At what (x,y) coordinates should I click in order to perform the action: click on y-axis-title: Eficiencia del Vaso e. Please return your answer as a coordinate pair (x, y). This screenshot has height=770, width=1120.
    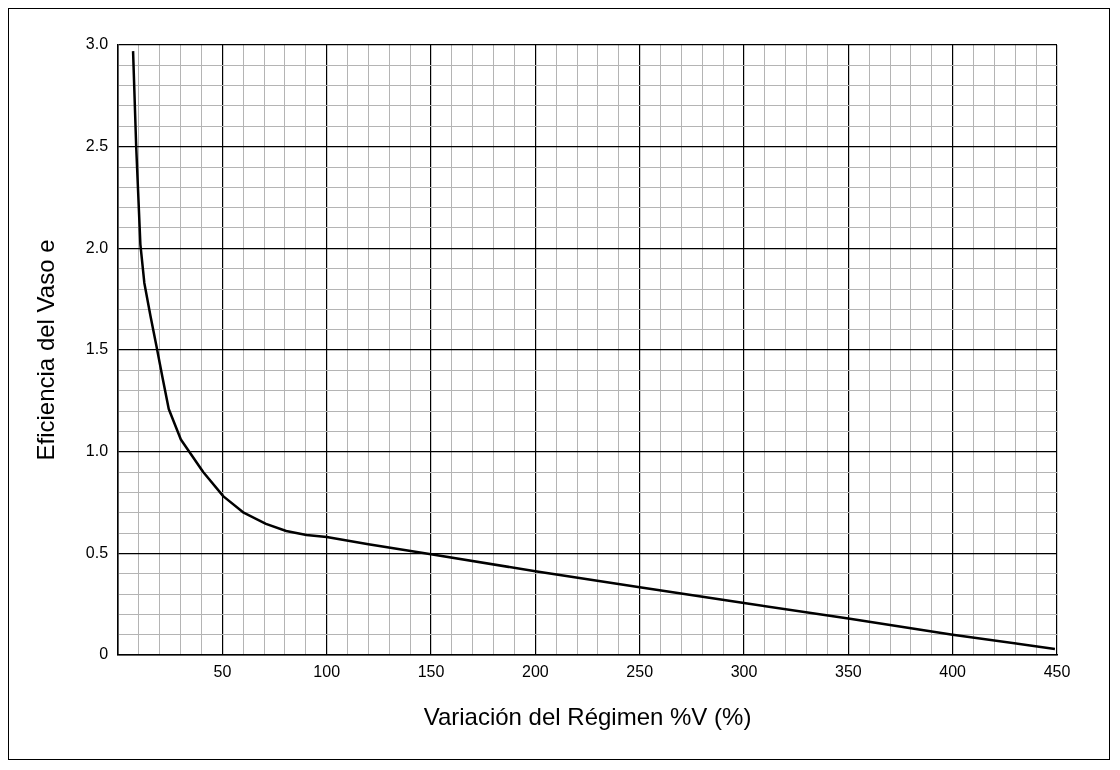
    Looking at the image, I should click on (46, 350).